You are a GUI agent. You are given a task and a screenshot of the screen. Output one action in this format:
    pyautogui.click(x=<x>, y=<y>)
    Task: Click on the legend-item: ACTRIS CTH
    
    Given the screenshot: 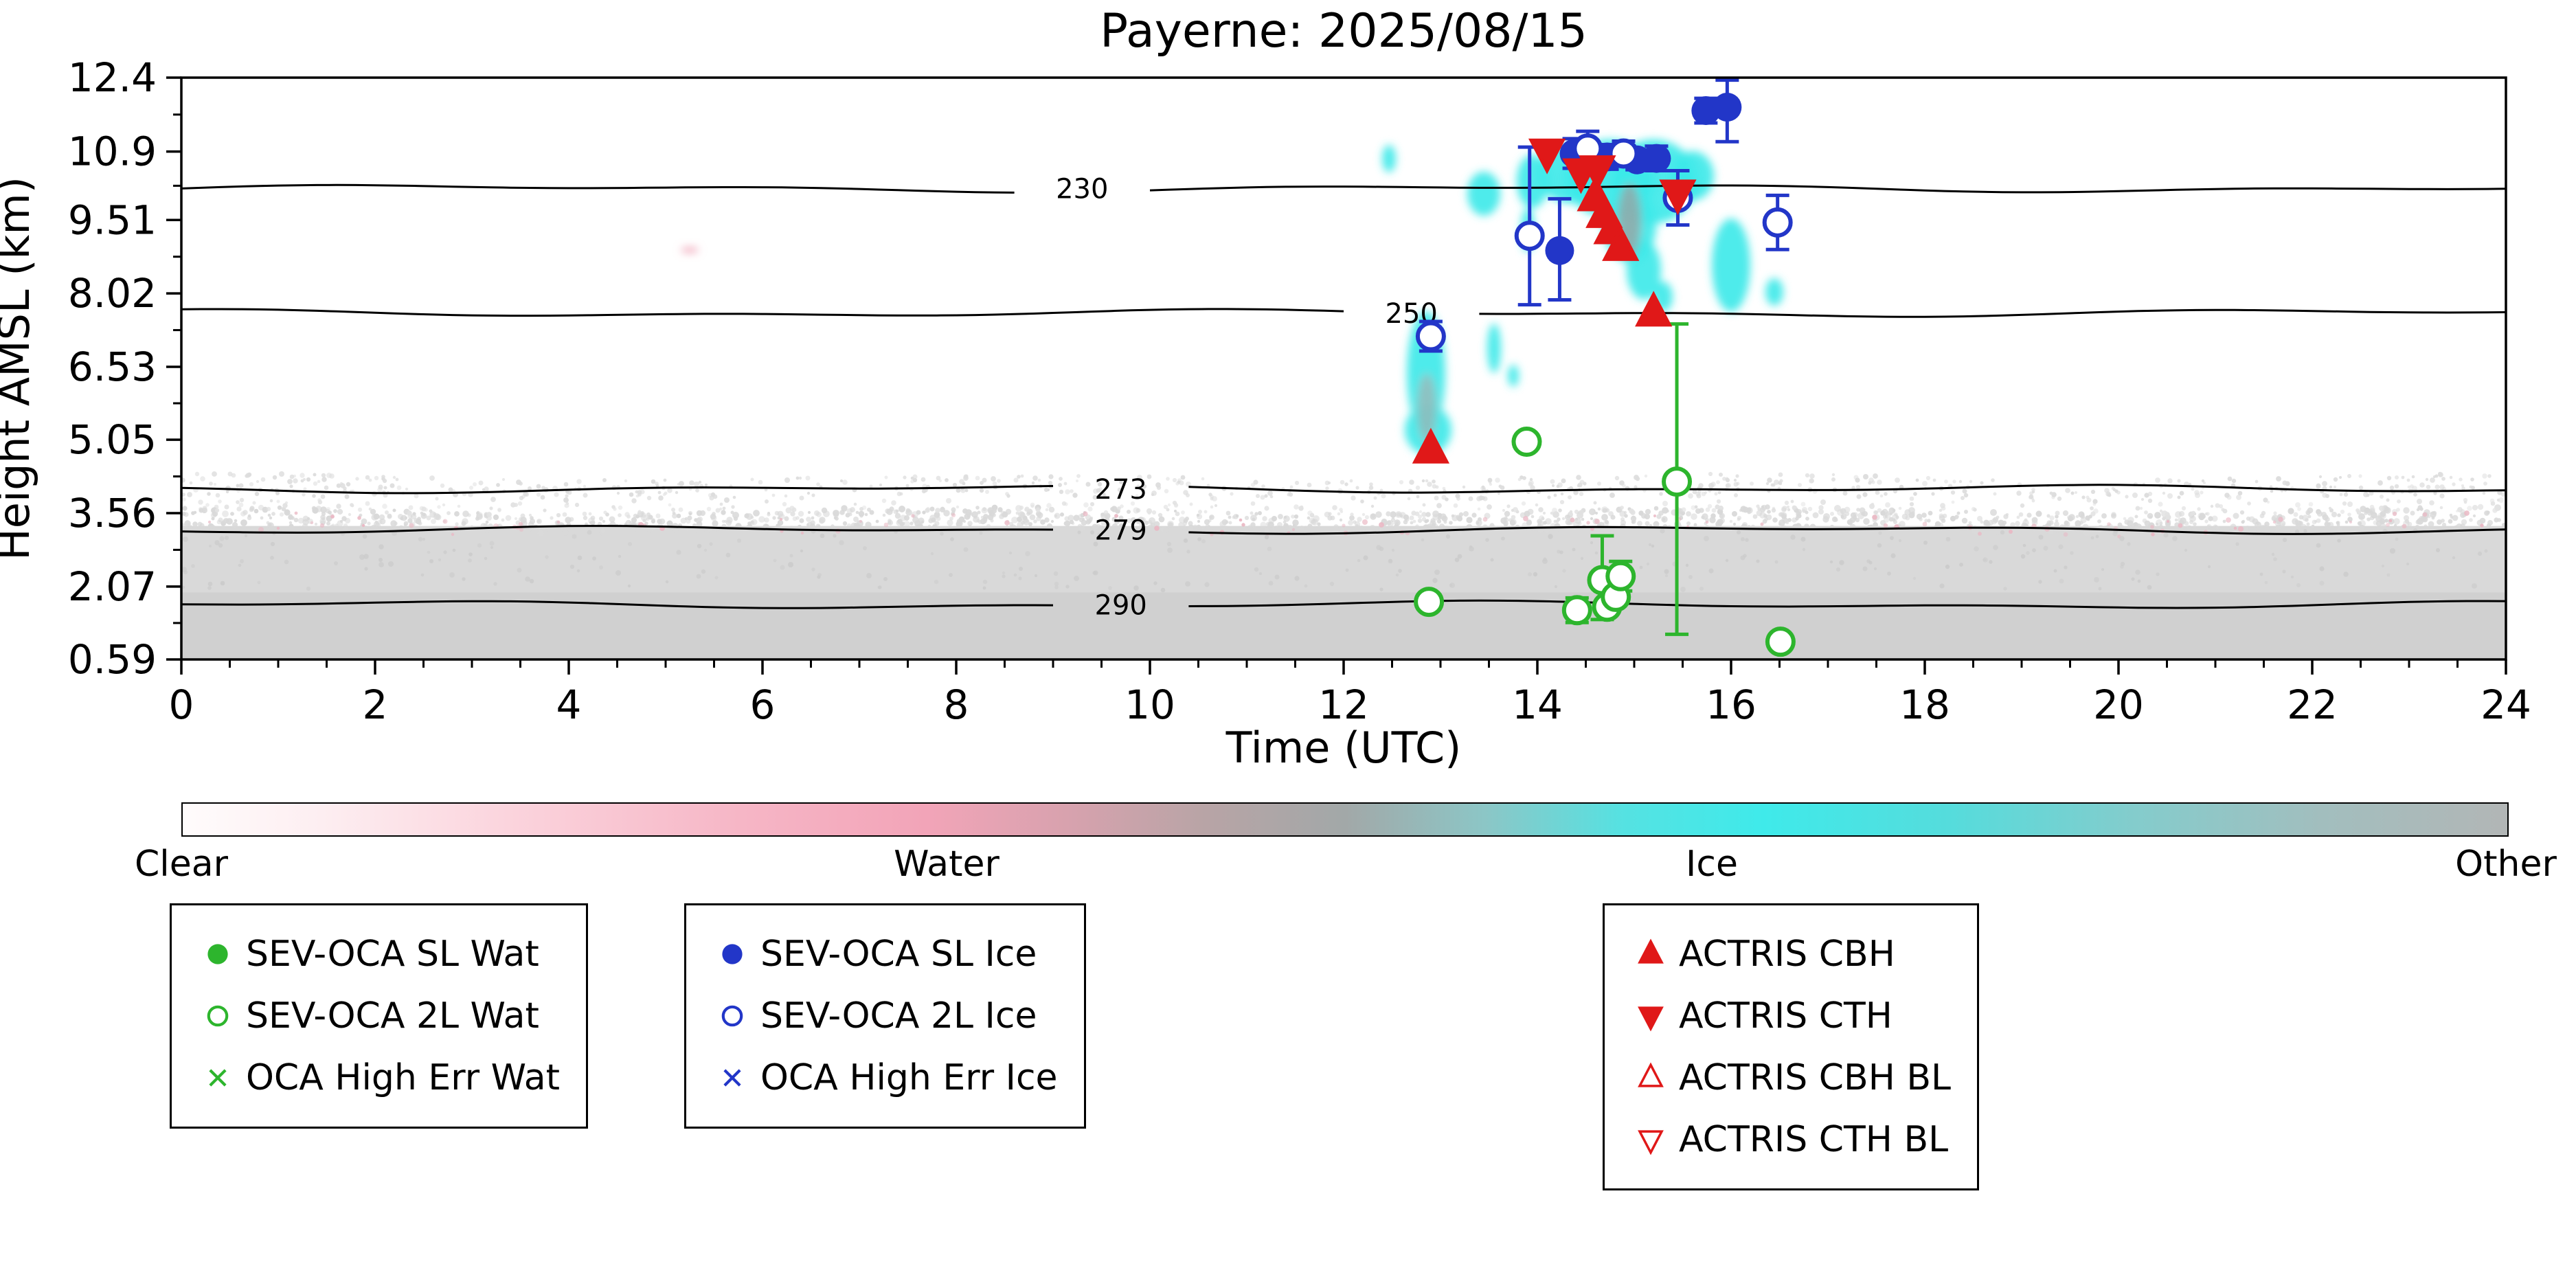 What is the action you would take?
    pyautogui.click(x=1791, y=1016)
    